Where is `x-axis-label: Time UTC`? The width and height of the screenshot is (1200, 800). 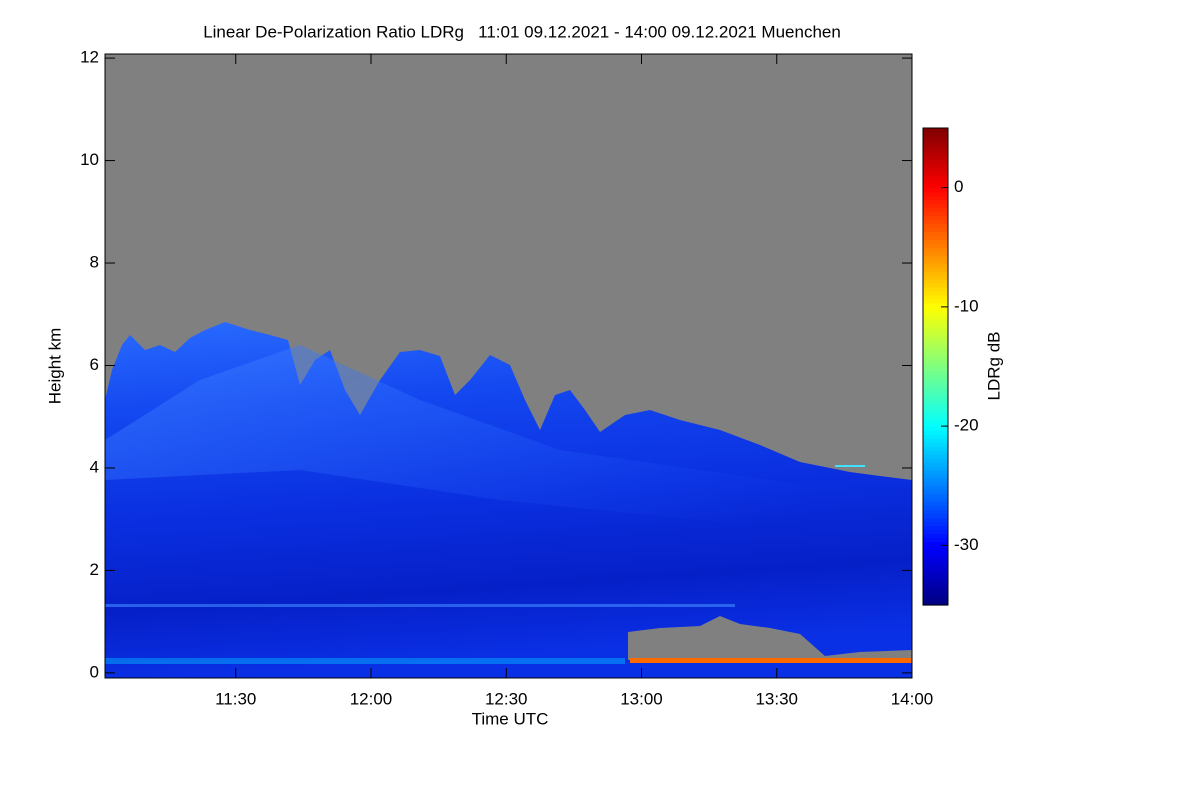
x-axis-label: Time UTC is located at coordinates (510, 718).